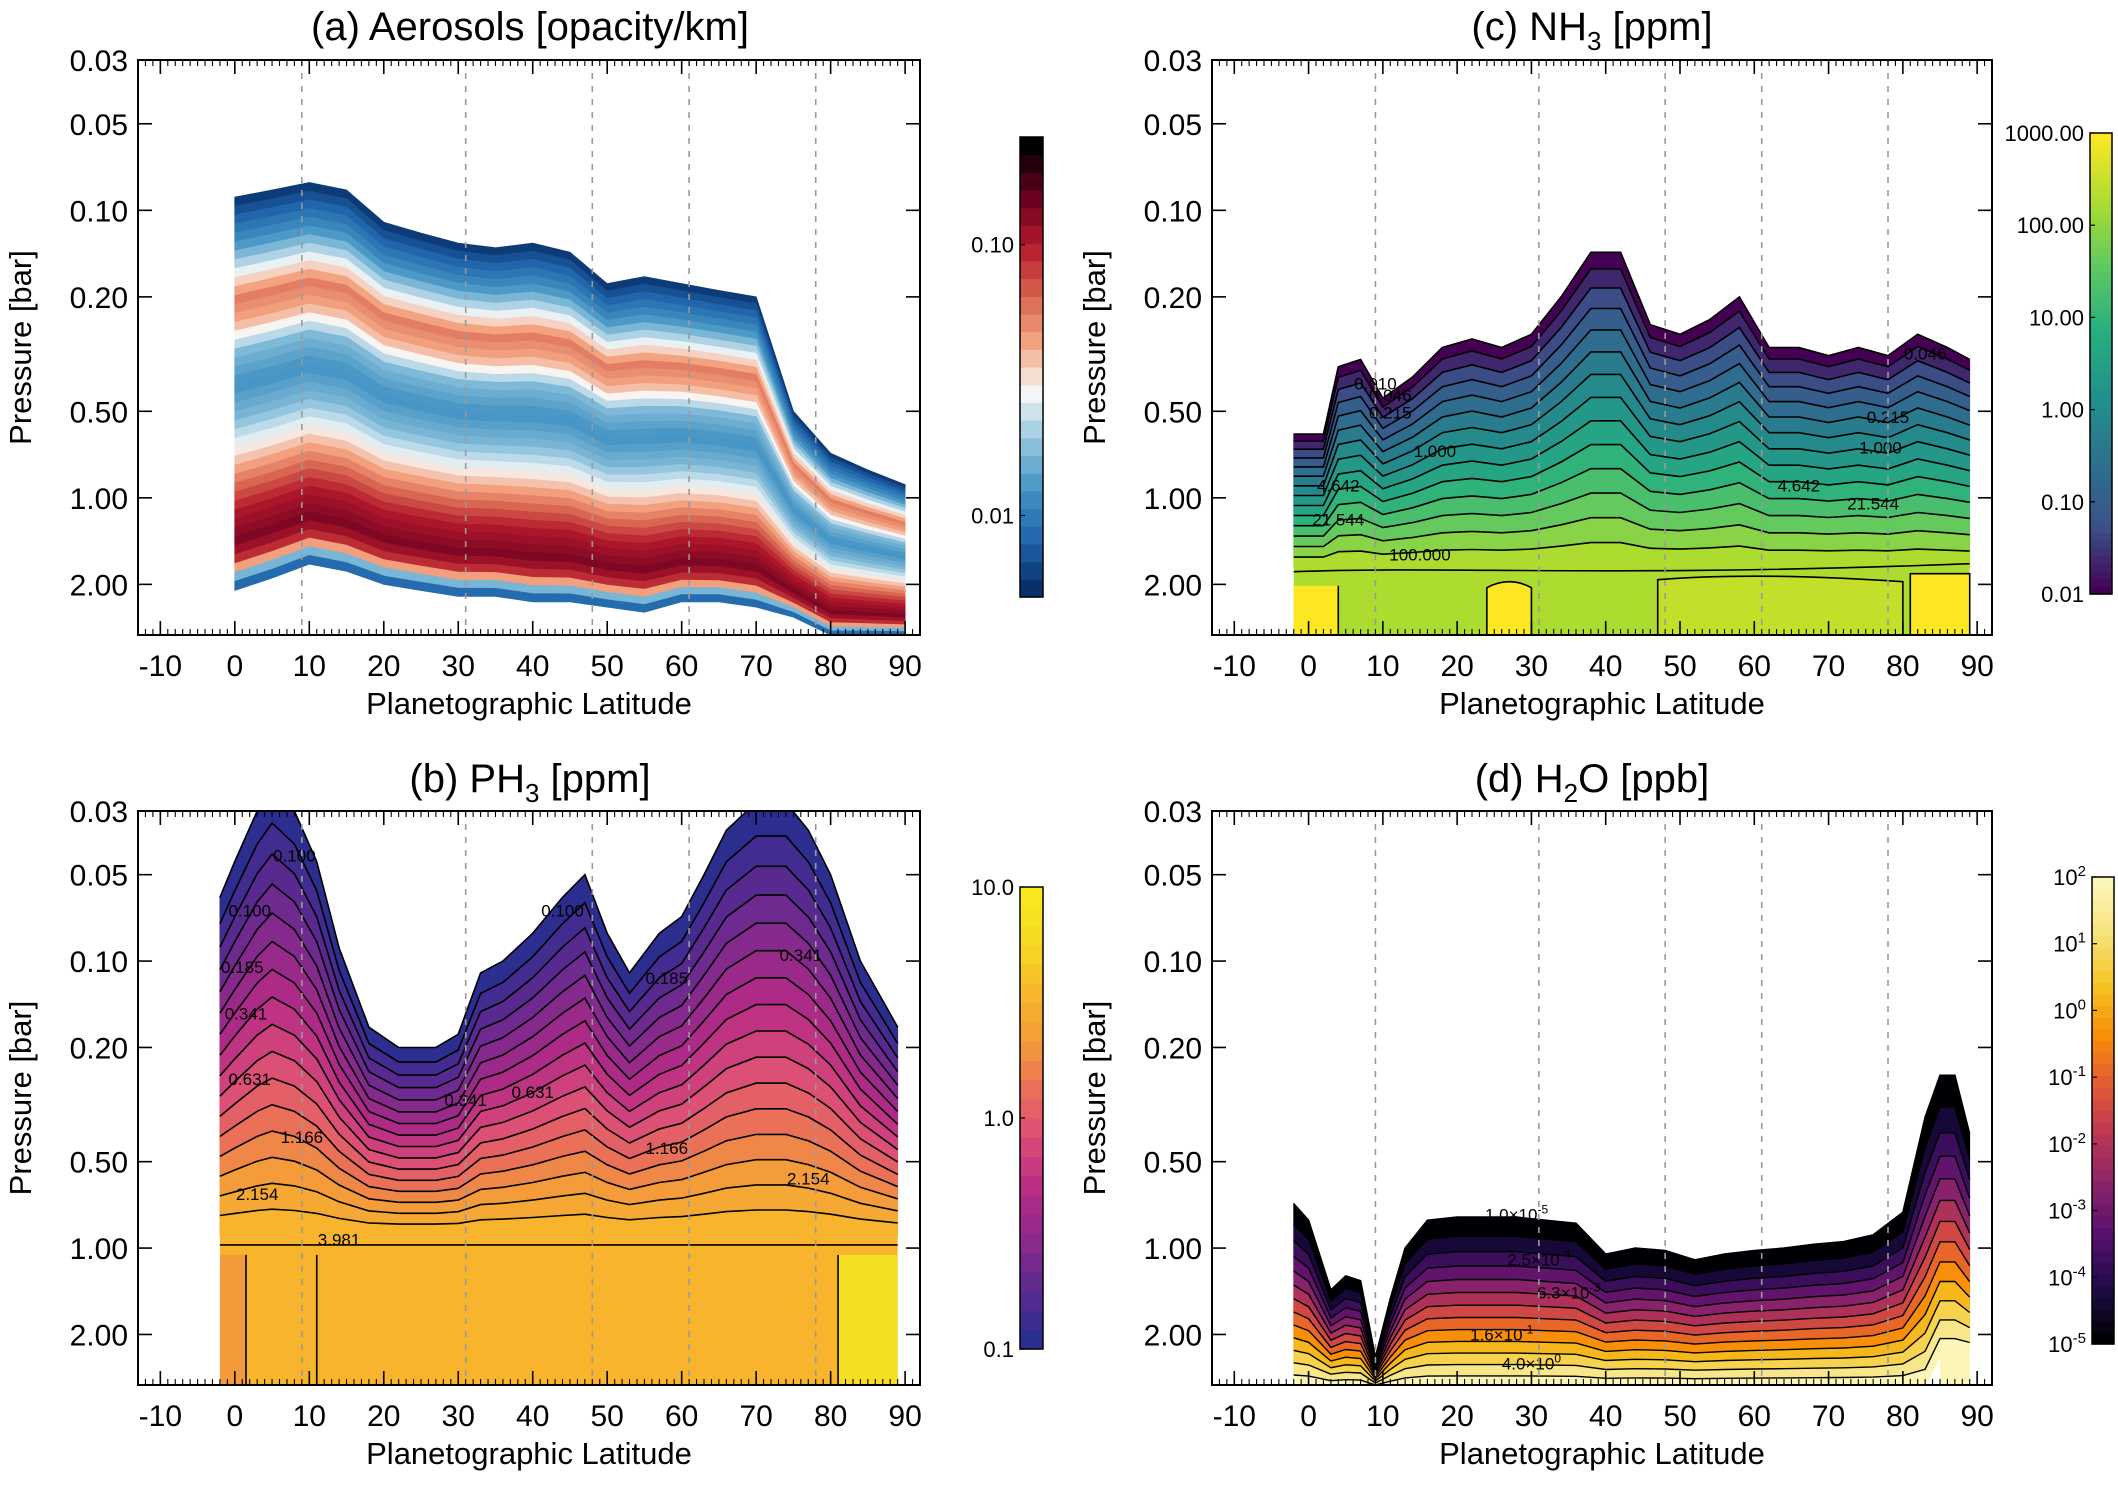  Describe the element at coordinates (1173, 61) in the screenshot. I see `ytick-label-c-0: 0.03` at that location.